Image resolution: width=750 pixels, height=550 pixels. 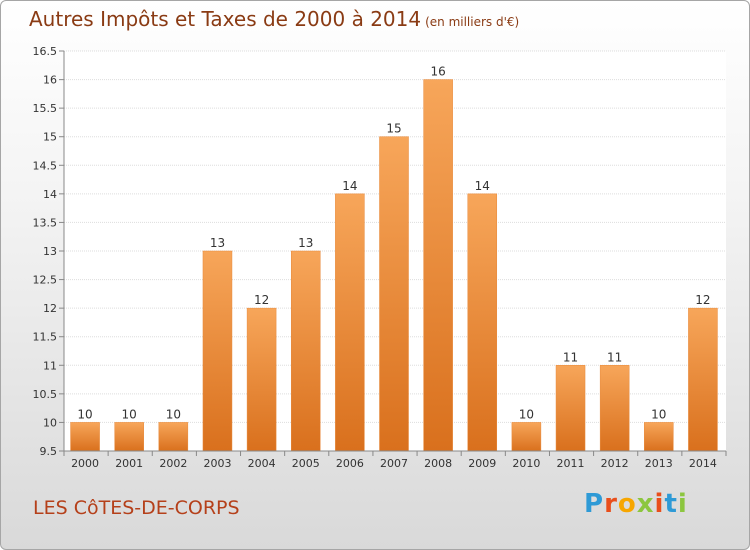 I want to click on bar-2011, so click(x=570, y=408).